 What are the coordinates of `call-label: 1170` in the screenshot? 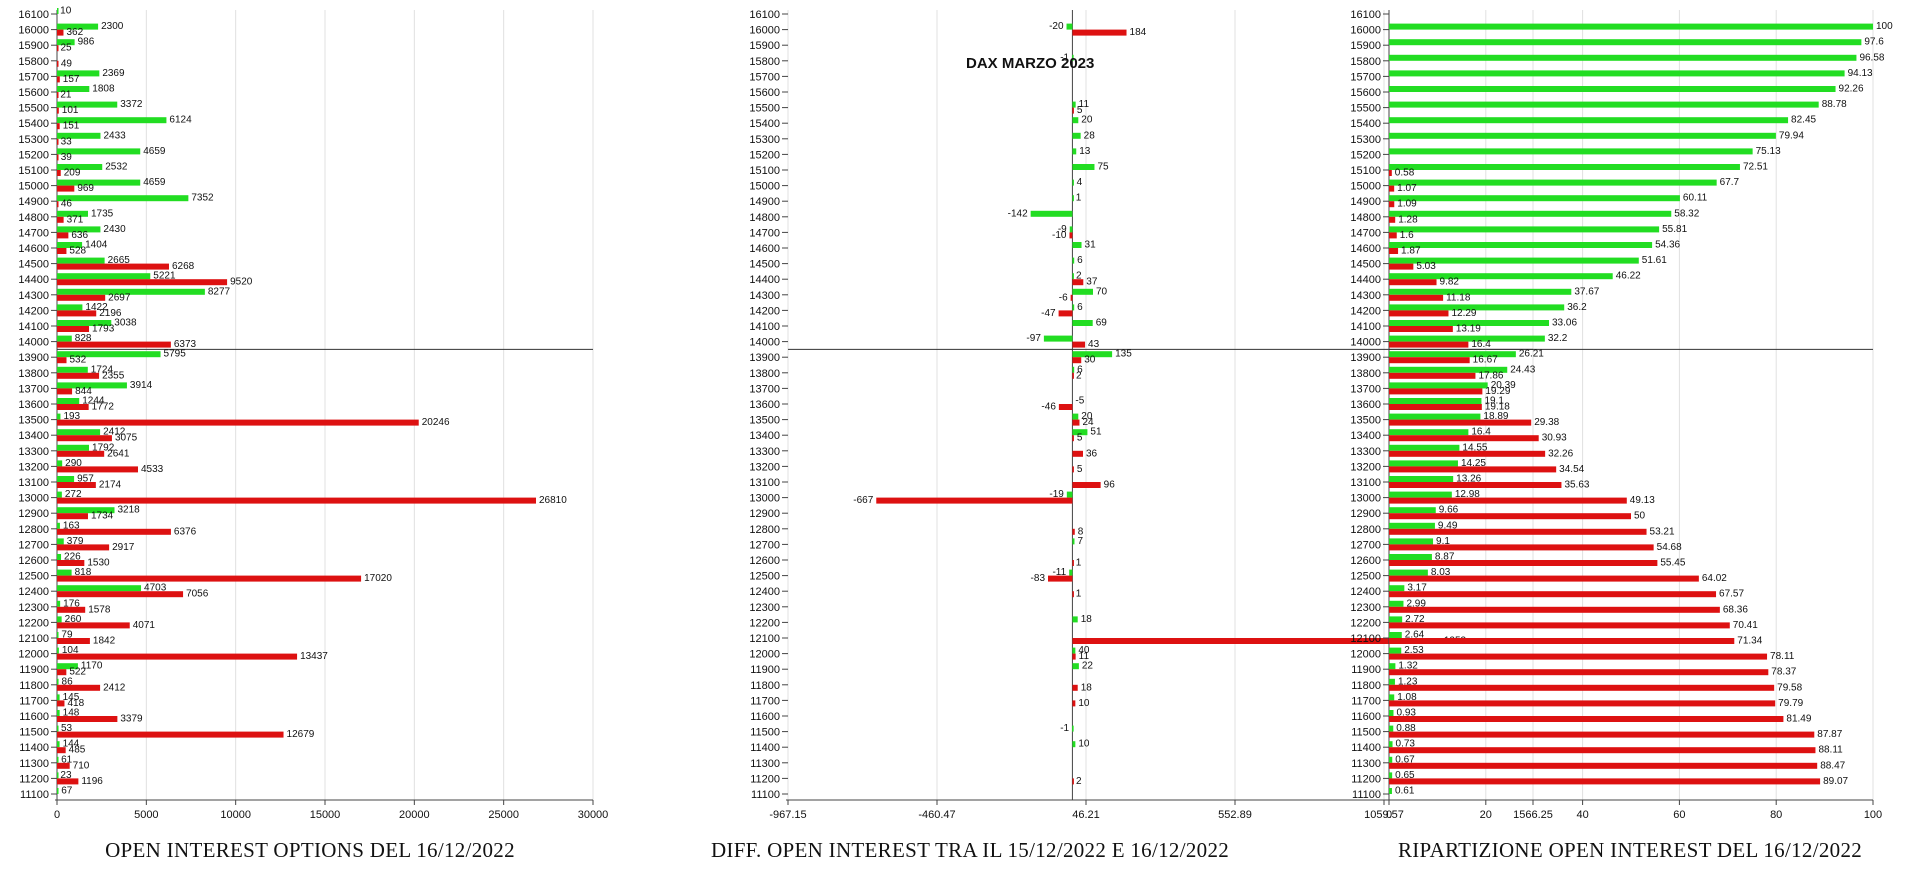 It's located at (92, 666).